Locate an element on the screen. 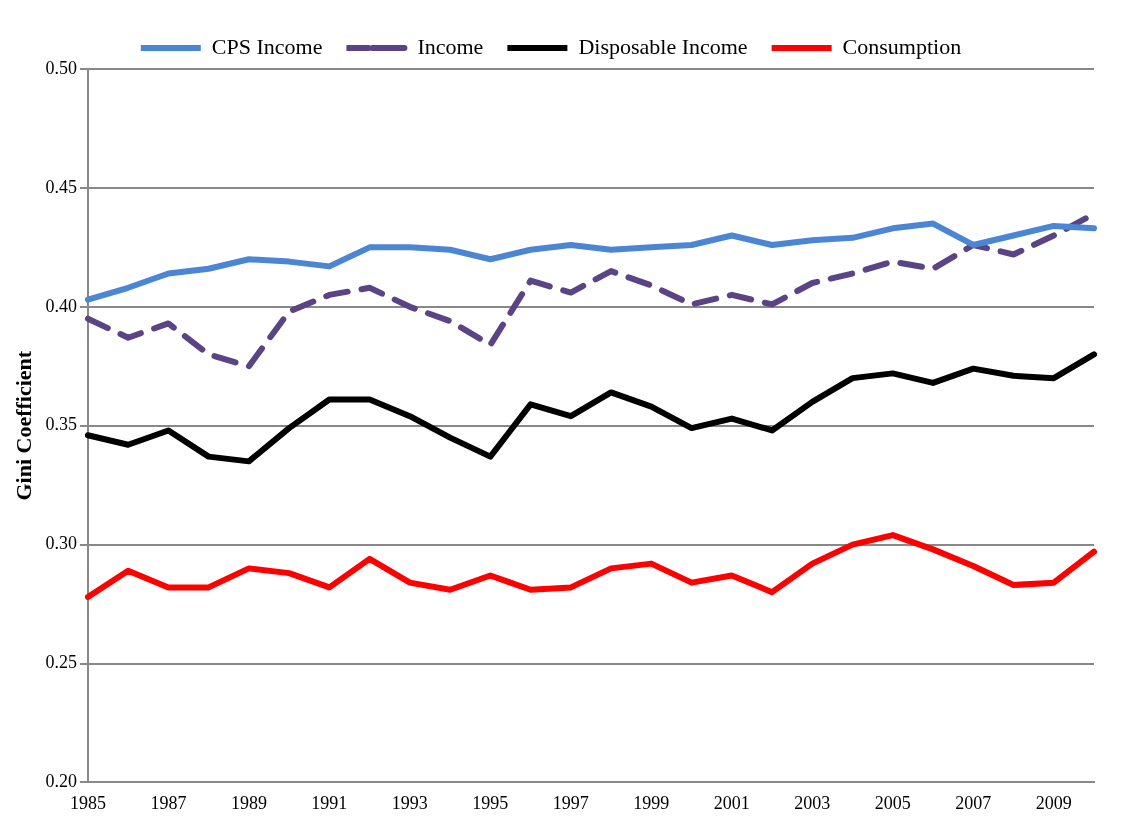 Image resolution: width=1126 pixels, height=829 pixels. y-tick-label: 0.45 is located at coordinates (61, 186).